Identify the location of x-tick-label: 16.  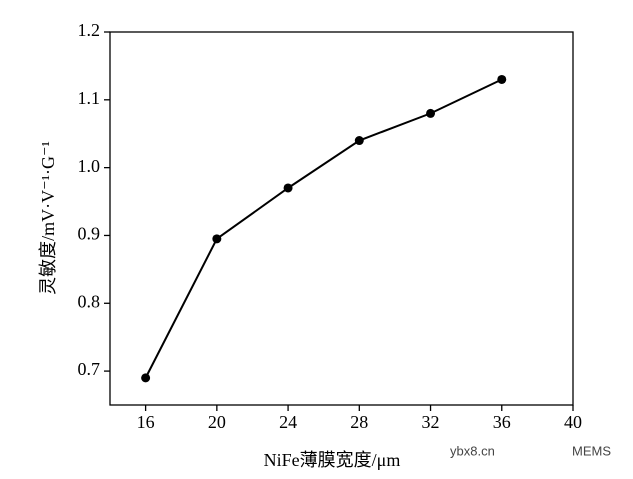
(146, 422).